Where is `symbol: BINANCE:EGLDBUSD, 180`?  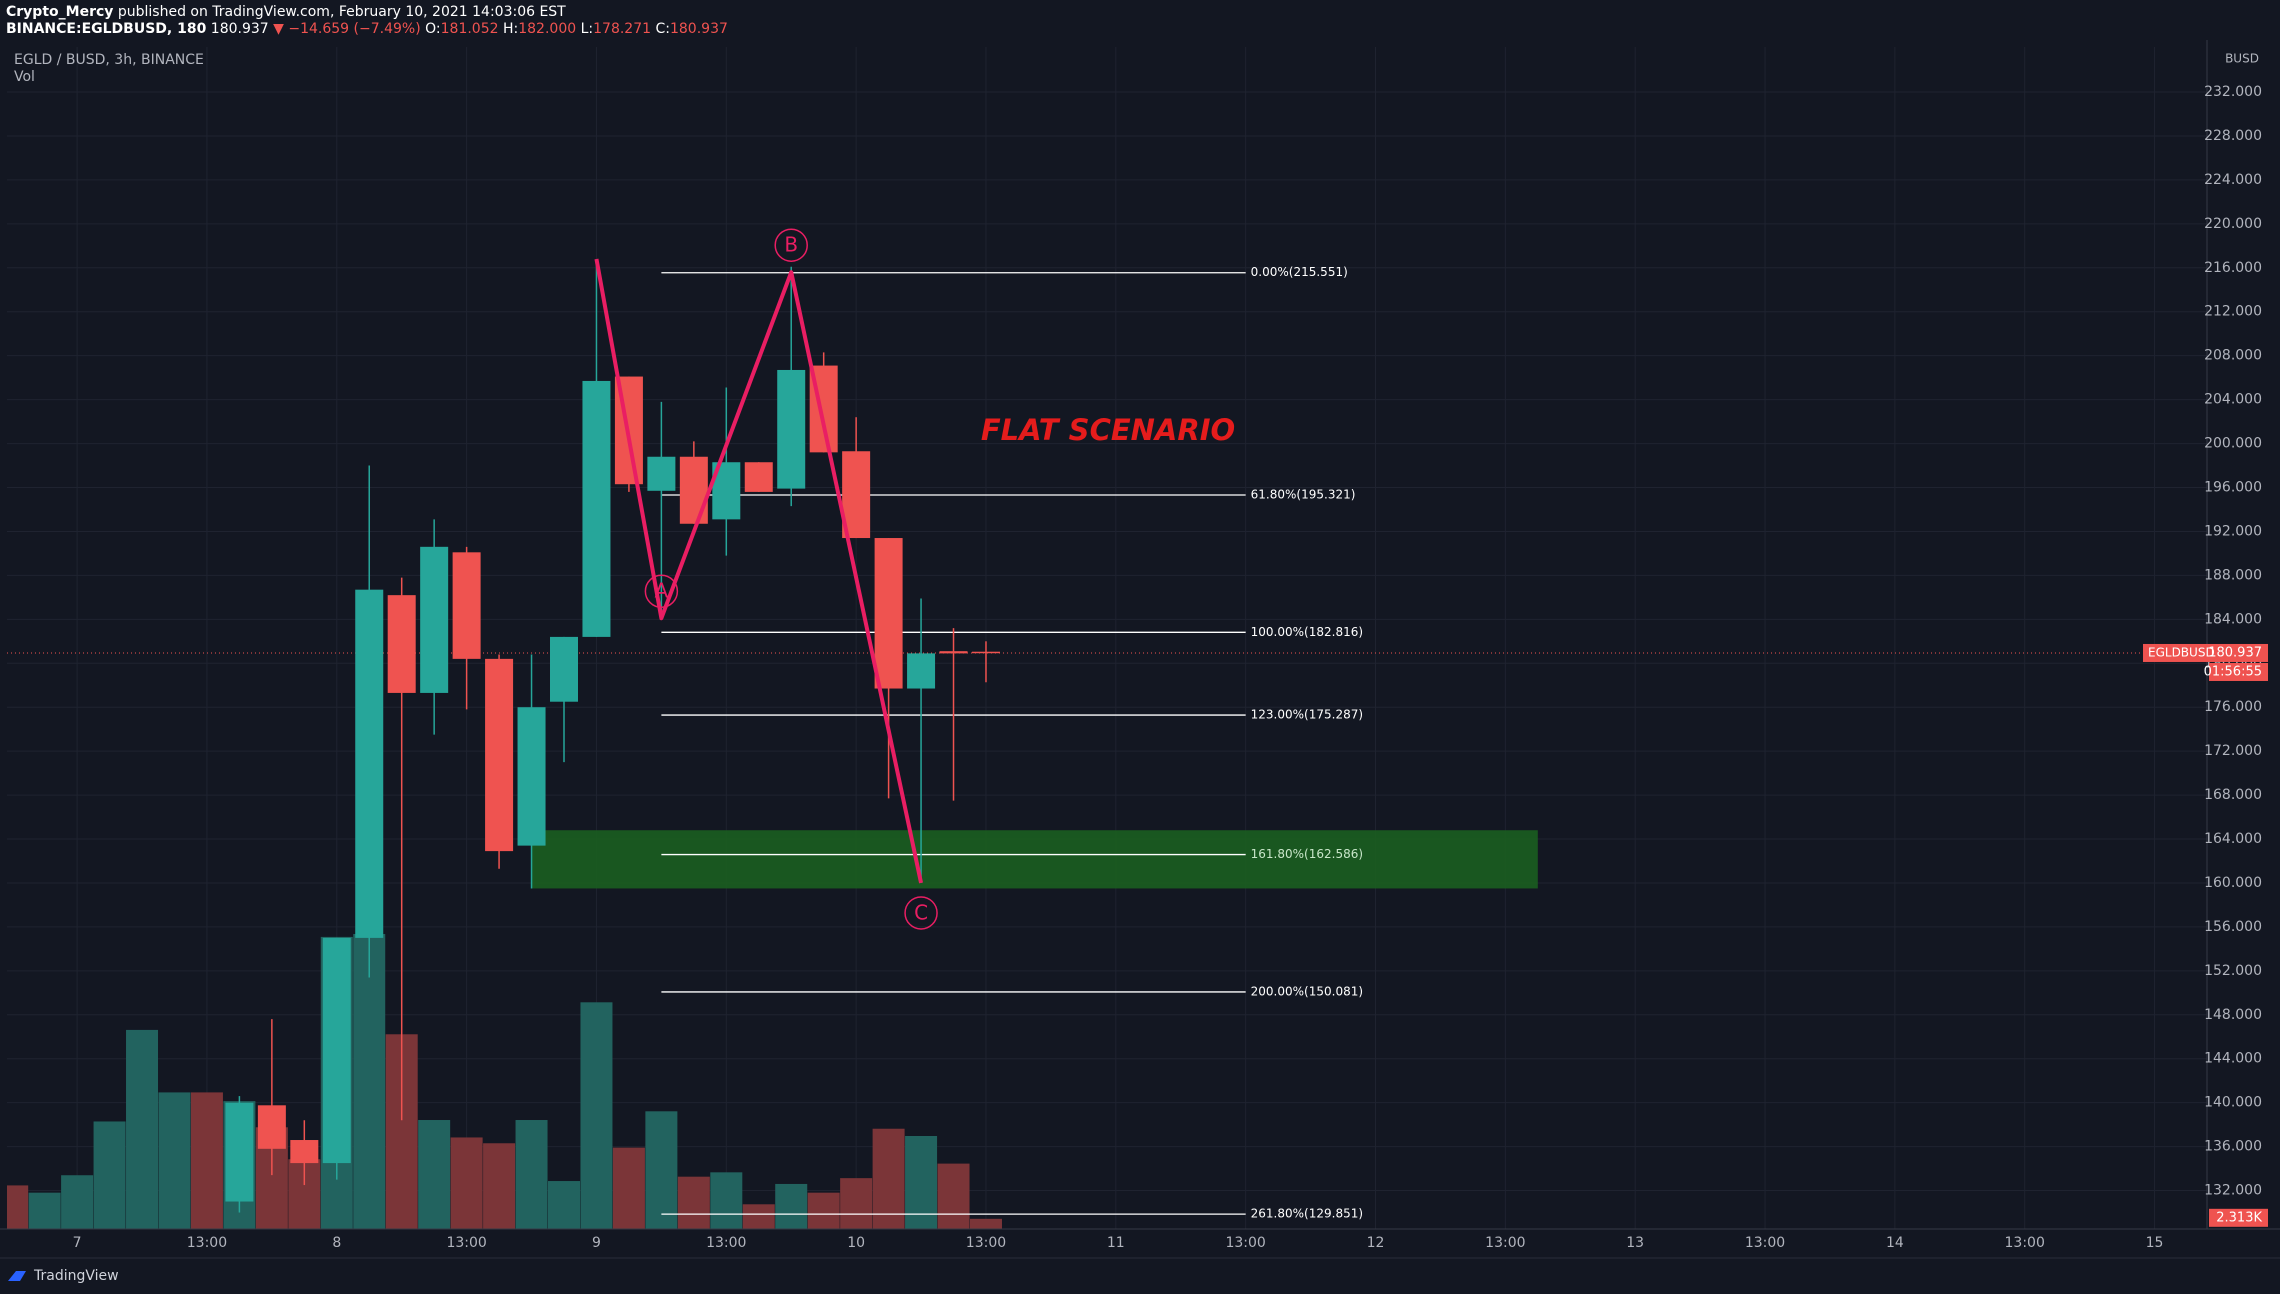 symbol: BINANCE:EGLDBUSD, 180 is located at coordinates (106, 29).